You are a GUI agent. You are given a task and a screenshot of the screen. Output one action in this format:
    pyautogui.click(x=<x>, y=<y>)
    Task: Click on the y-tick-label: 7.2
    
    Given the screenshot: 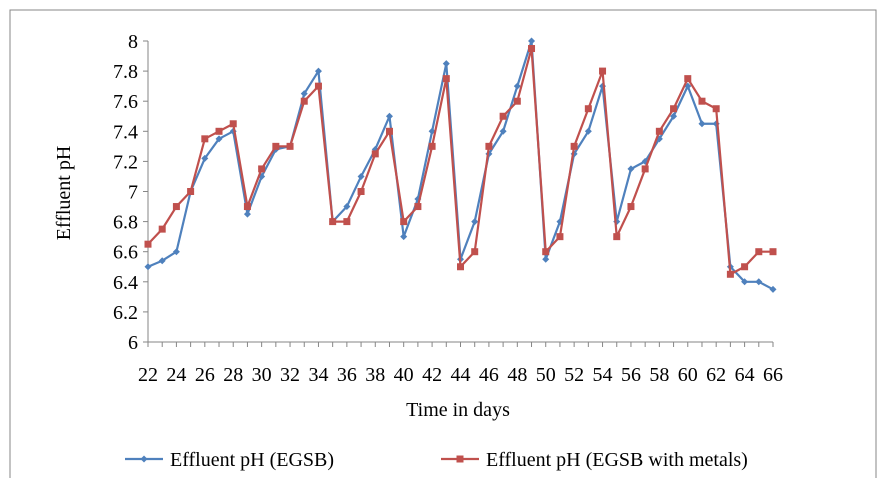 What is the action you would take?
    pyautogui.click(x=125, y=162)
    